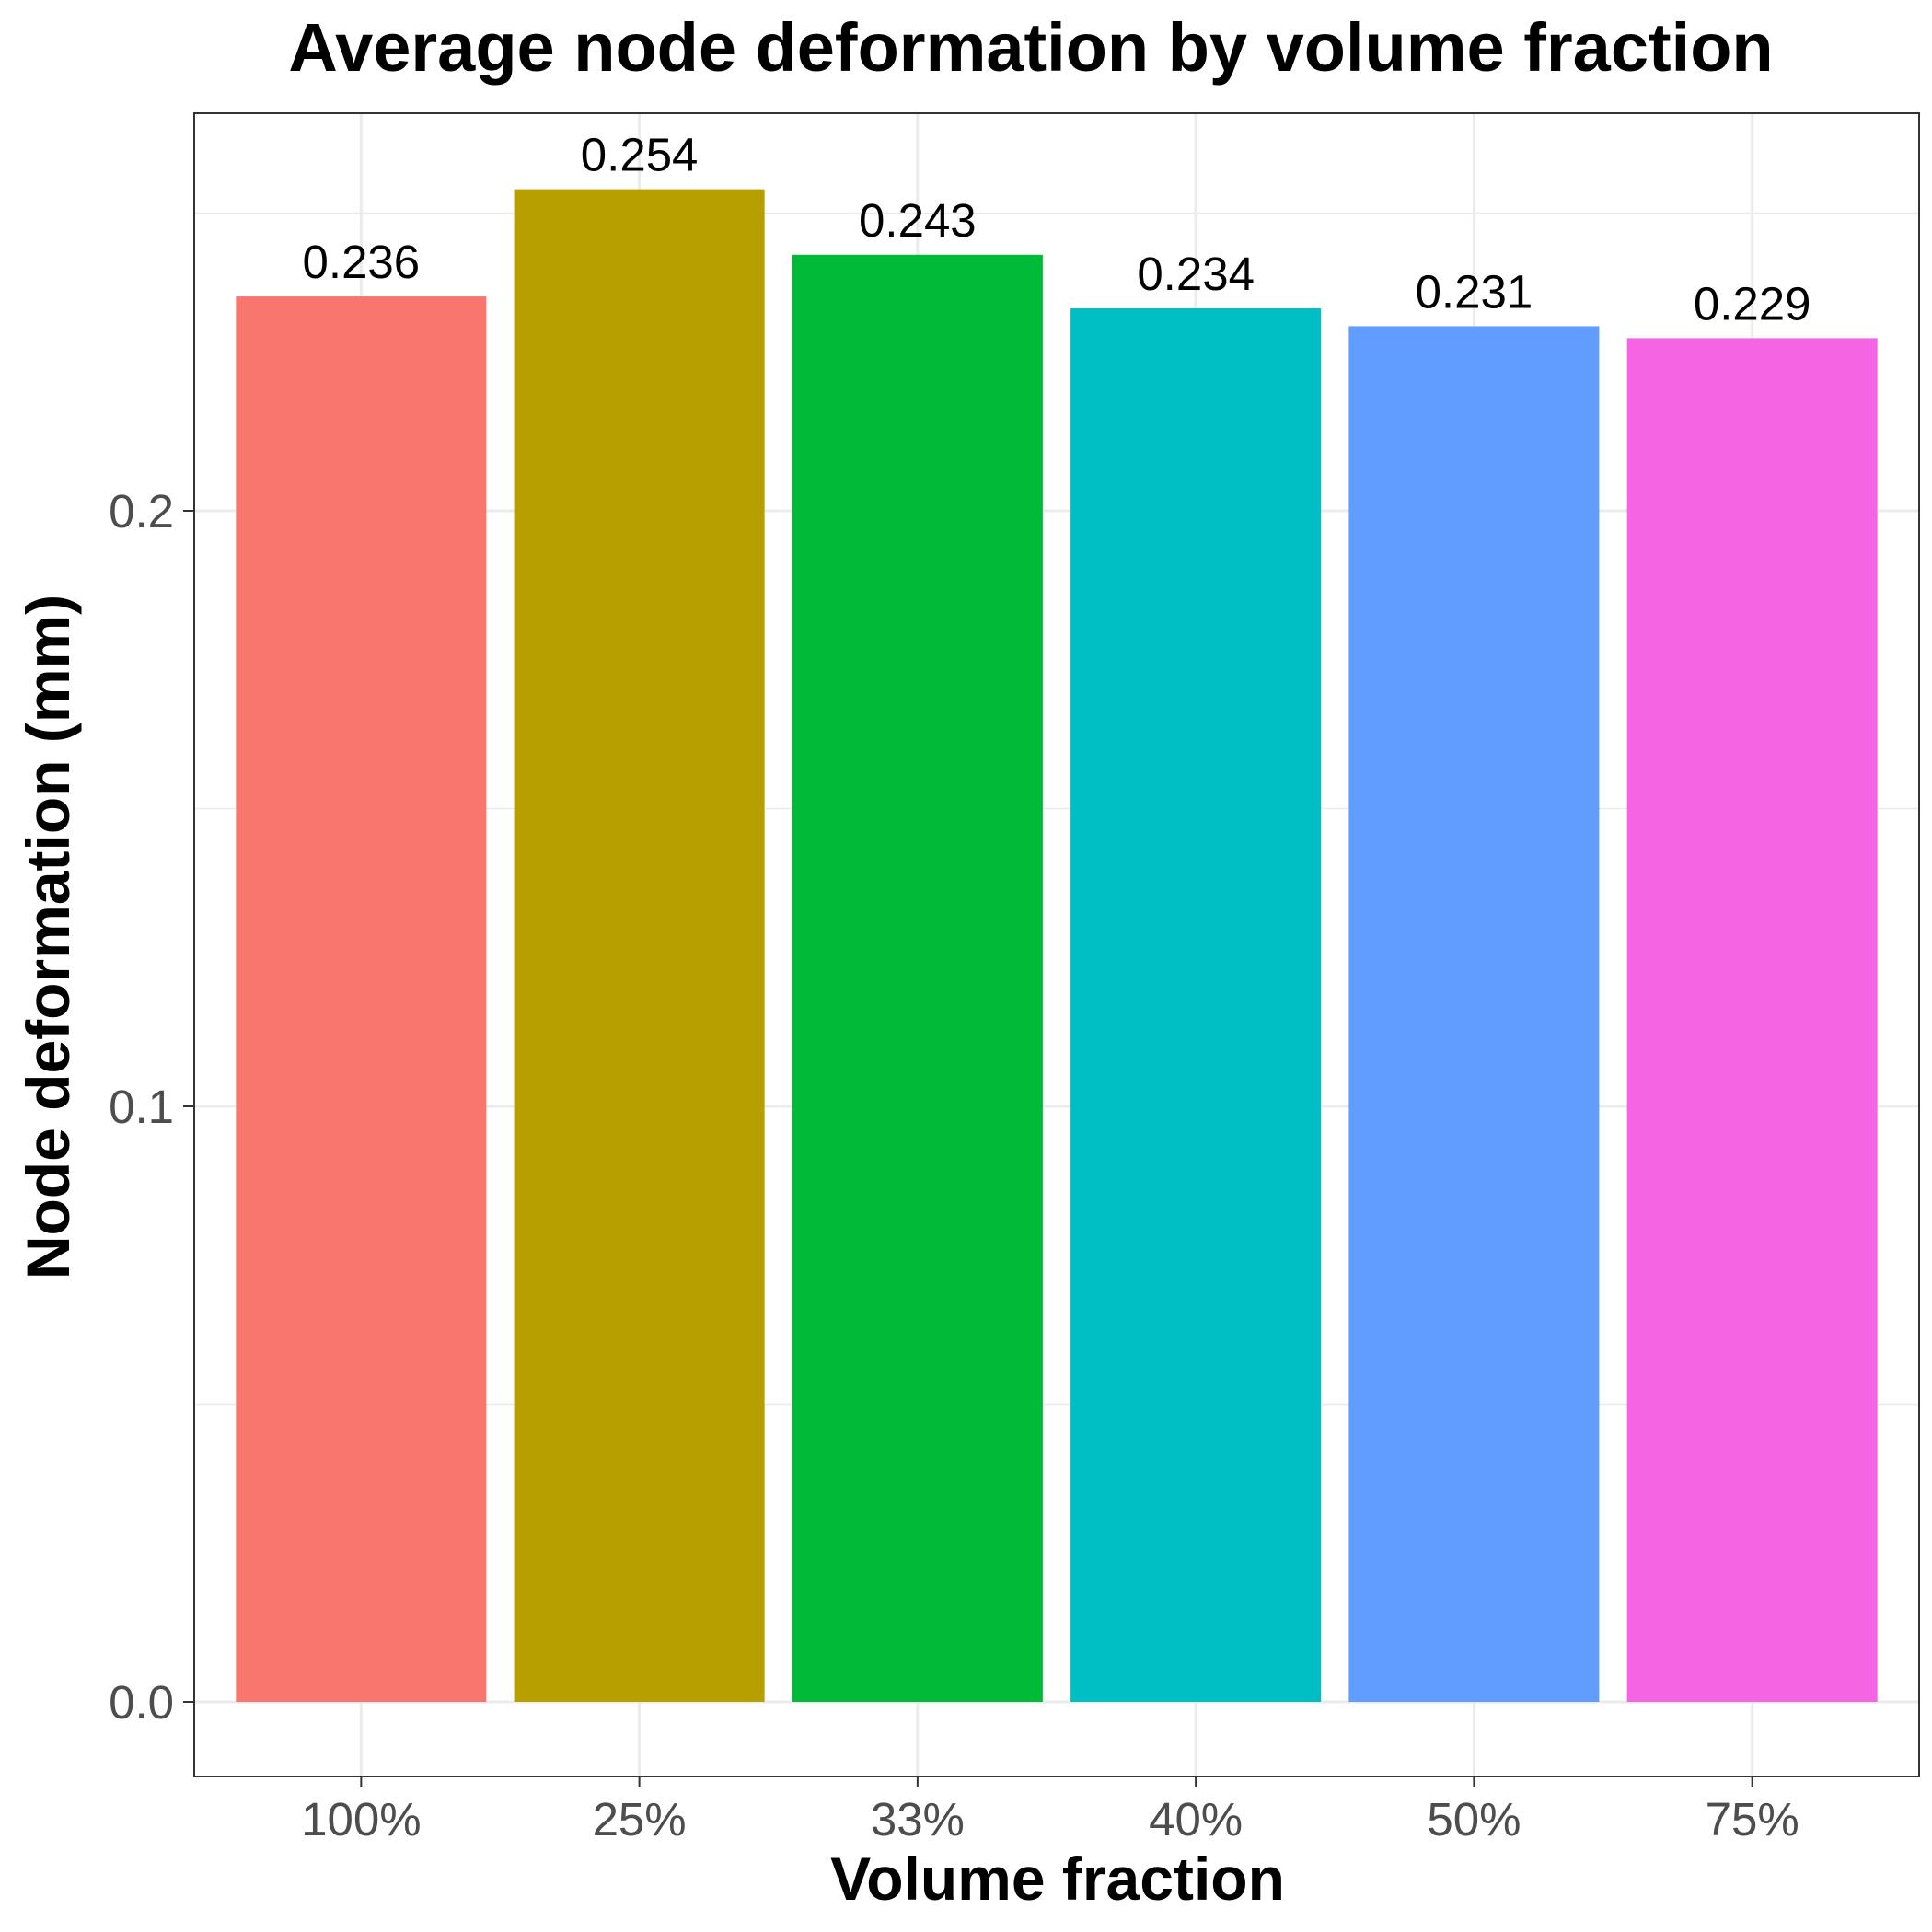 The image size is (1932, 1932). Describe the element at coordinates (1058, 1879) in the screenshot. I see `x-axis-title: Volume fraction` at that location.